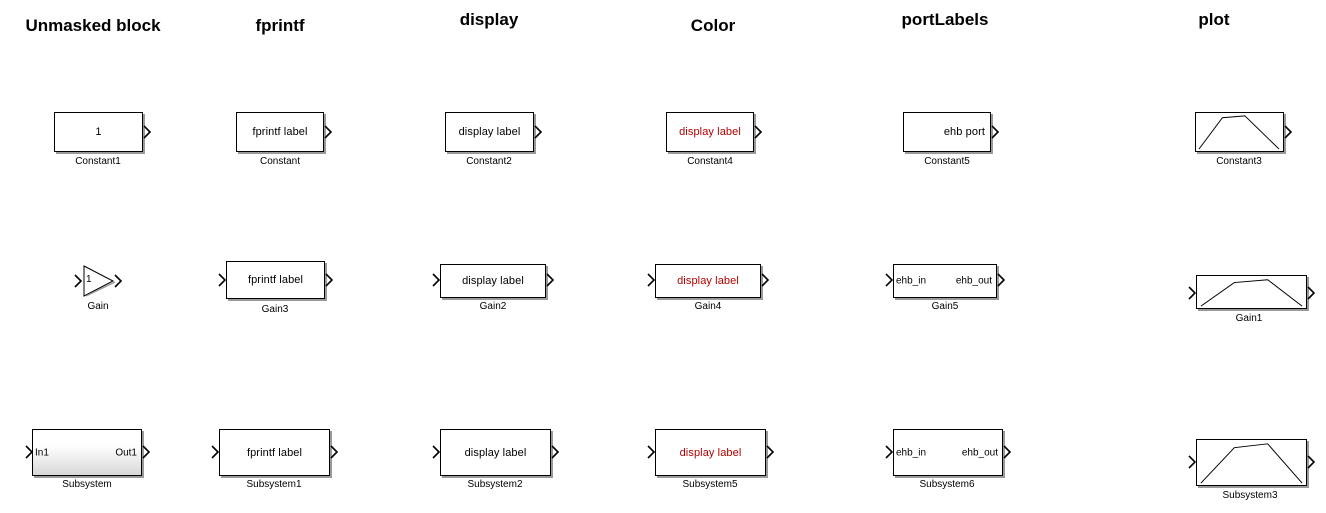  What do you see at coordinates (275, 309) in the screenshot?
I see `block-name: Gain3` at bounding box center [275, 309].